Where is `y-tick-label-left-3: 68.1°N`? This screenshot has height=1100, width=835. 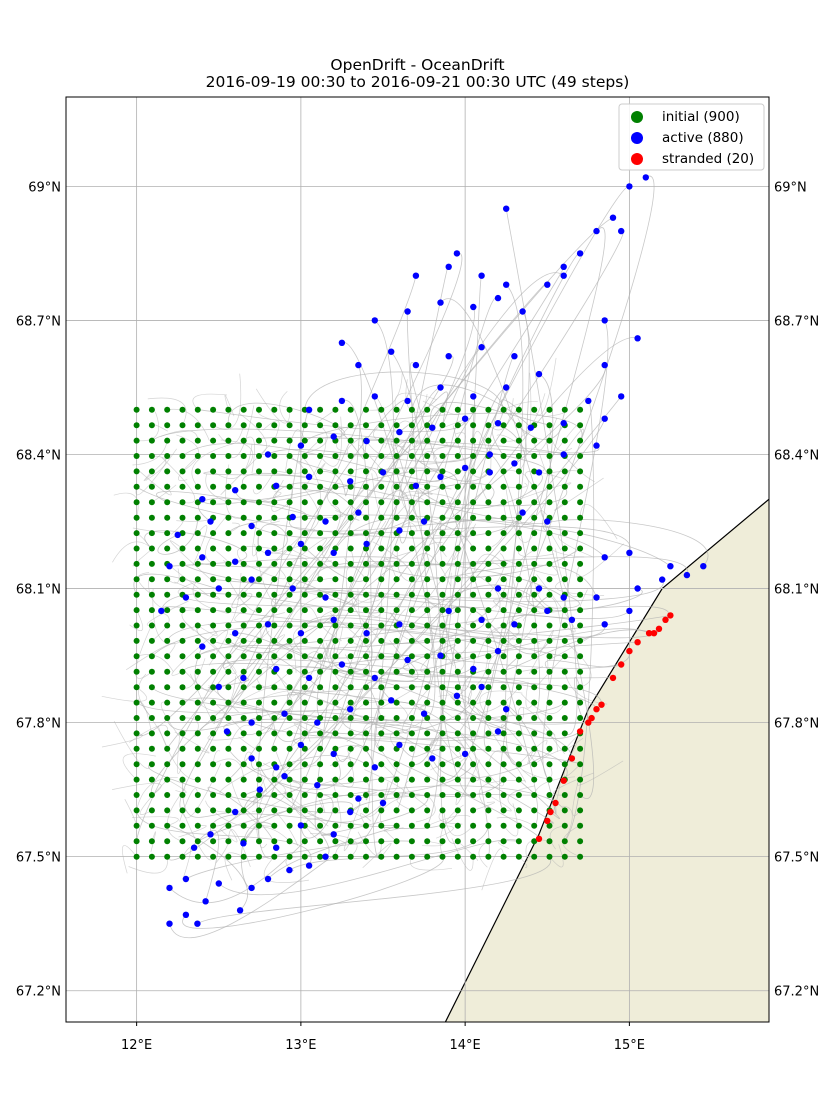
y-tick-label-left-3: 68.1°N is located at coordinates (38, 590).